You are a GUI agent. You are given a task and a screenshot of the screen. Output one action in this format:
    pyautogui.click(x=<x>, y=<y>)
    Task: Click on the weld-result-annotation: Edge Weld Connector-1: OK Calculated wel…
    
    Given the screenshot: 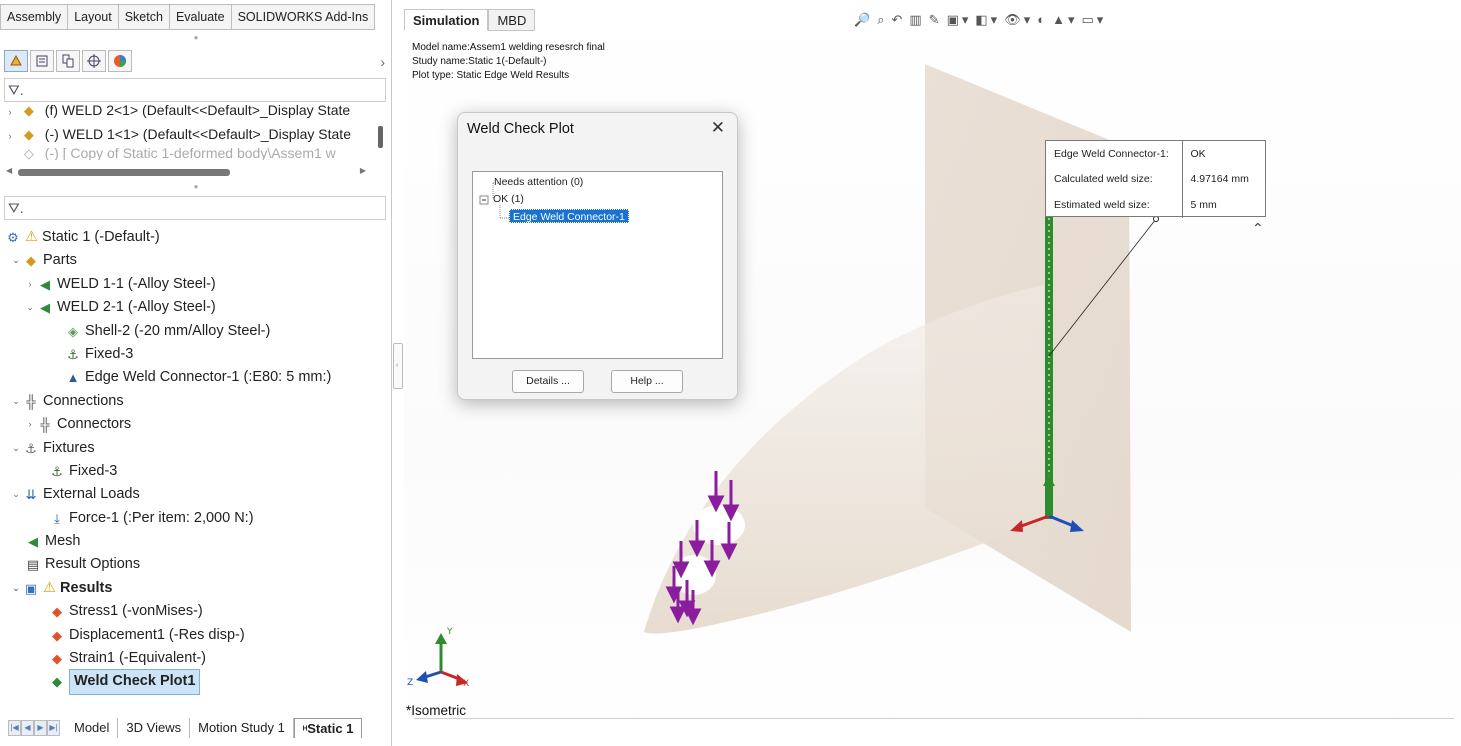 What is the action you would take?
    pyautogui.click(x=1155, y=179)
    